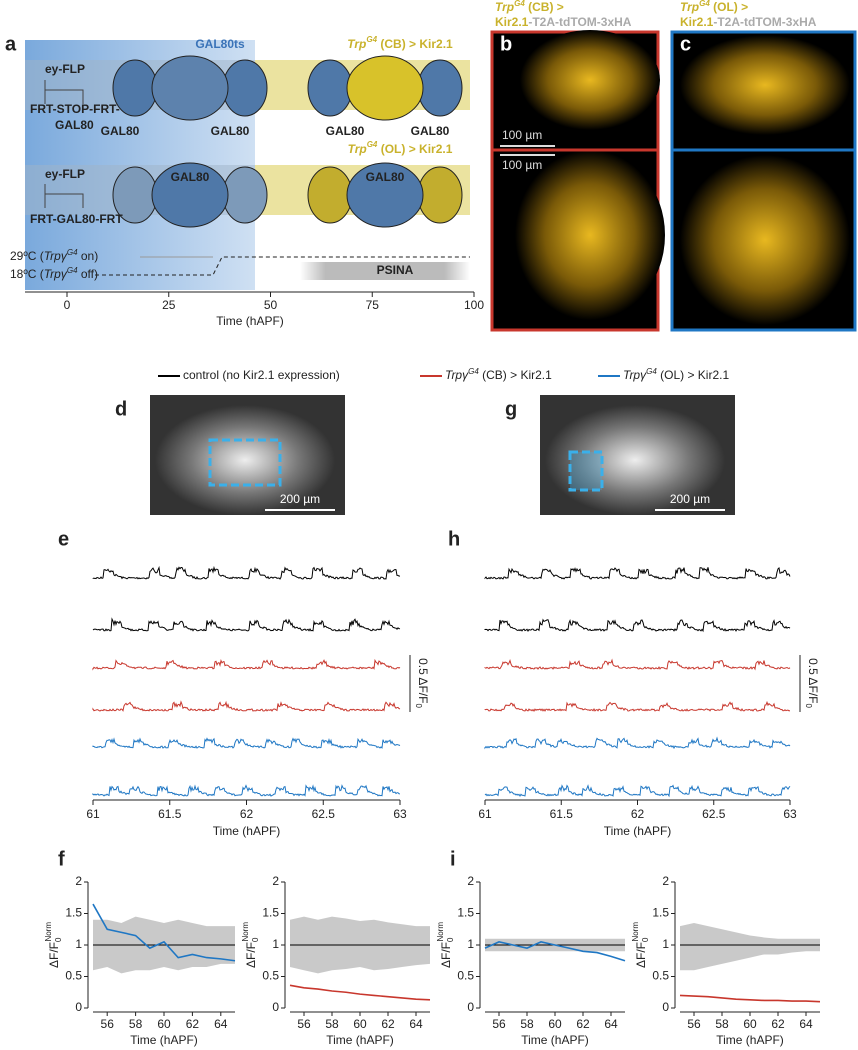 The height and width of the screenshot is (1050, 858). What do you see at coordinates (453, 859) in the screenshot?
I see `panel-letter: i` at bounding box center [453, 859].